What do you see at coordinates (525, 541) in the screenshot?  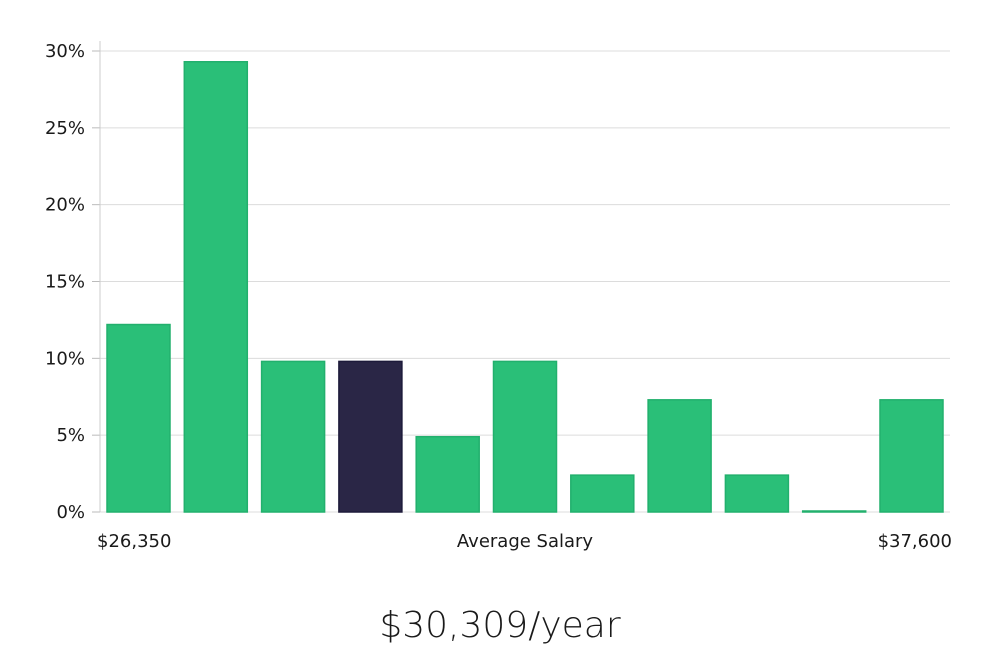 I see `x-axis-label: Average Salary` at bounding box center [525, 541].